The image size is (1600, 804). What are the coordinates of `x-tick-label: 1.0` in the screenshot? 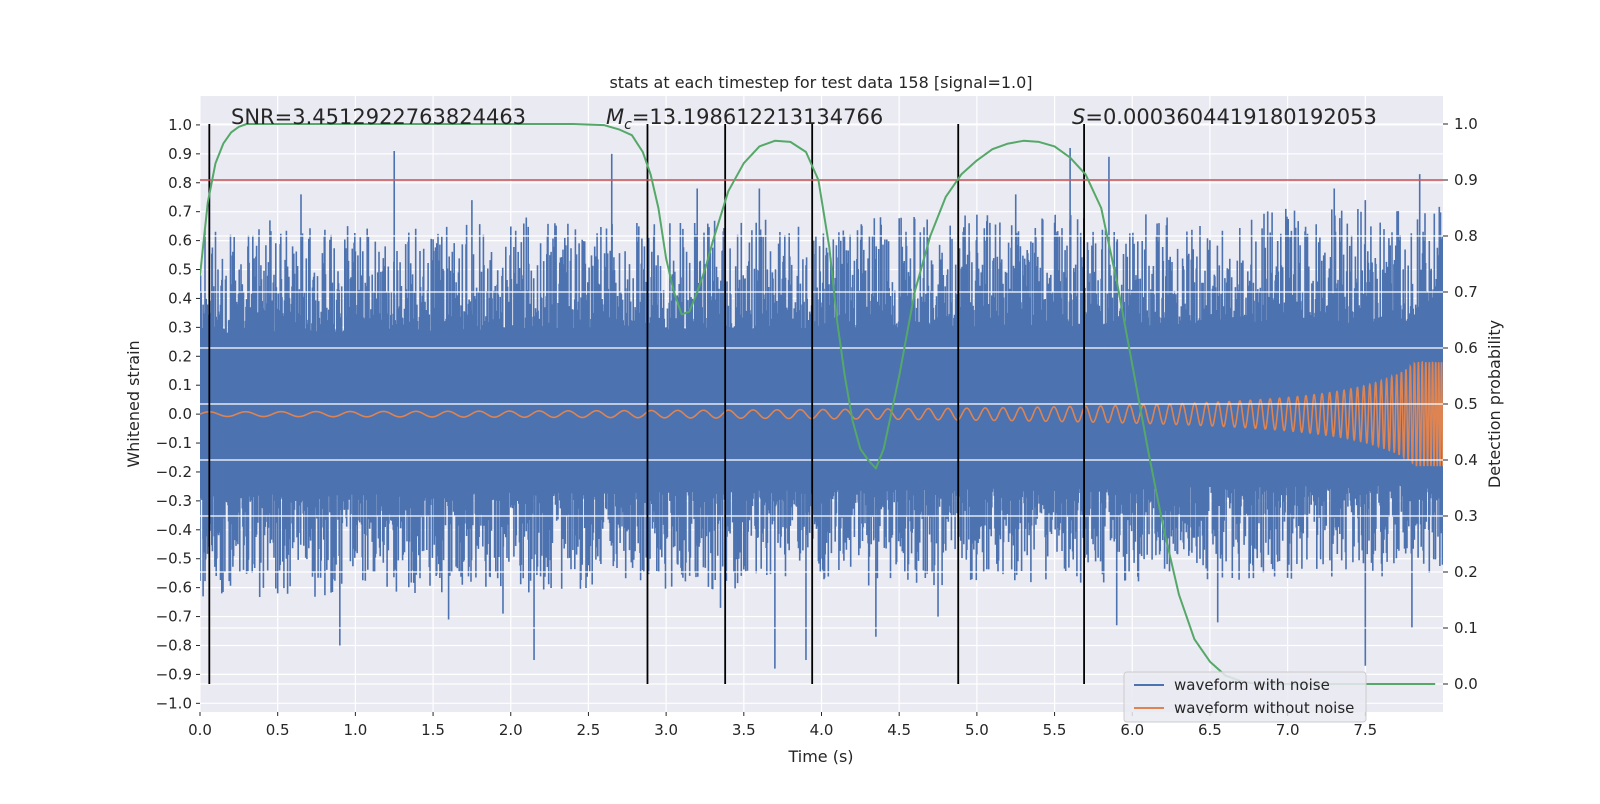 It's located at (355, 730).